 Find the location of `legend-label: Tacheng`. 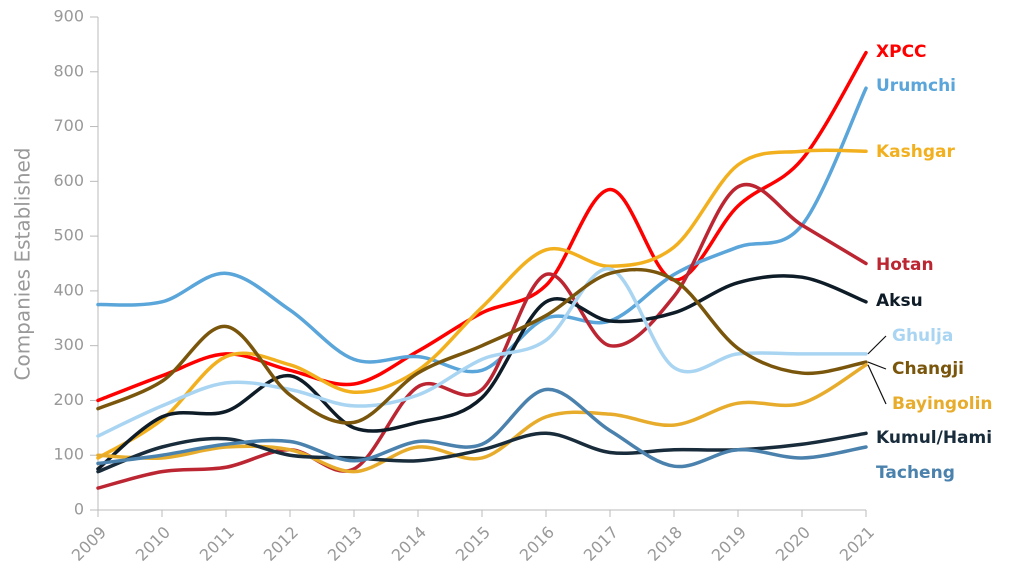

legend-label: Tacheng is located at coordinates (915, 473).